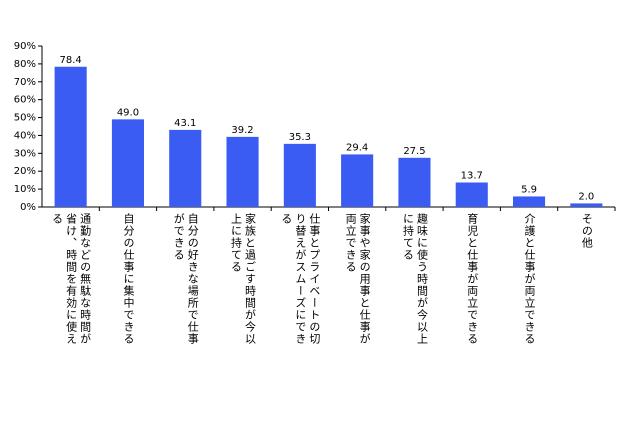  I want to click on x-tick-label: その他, so click(587, 231).